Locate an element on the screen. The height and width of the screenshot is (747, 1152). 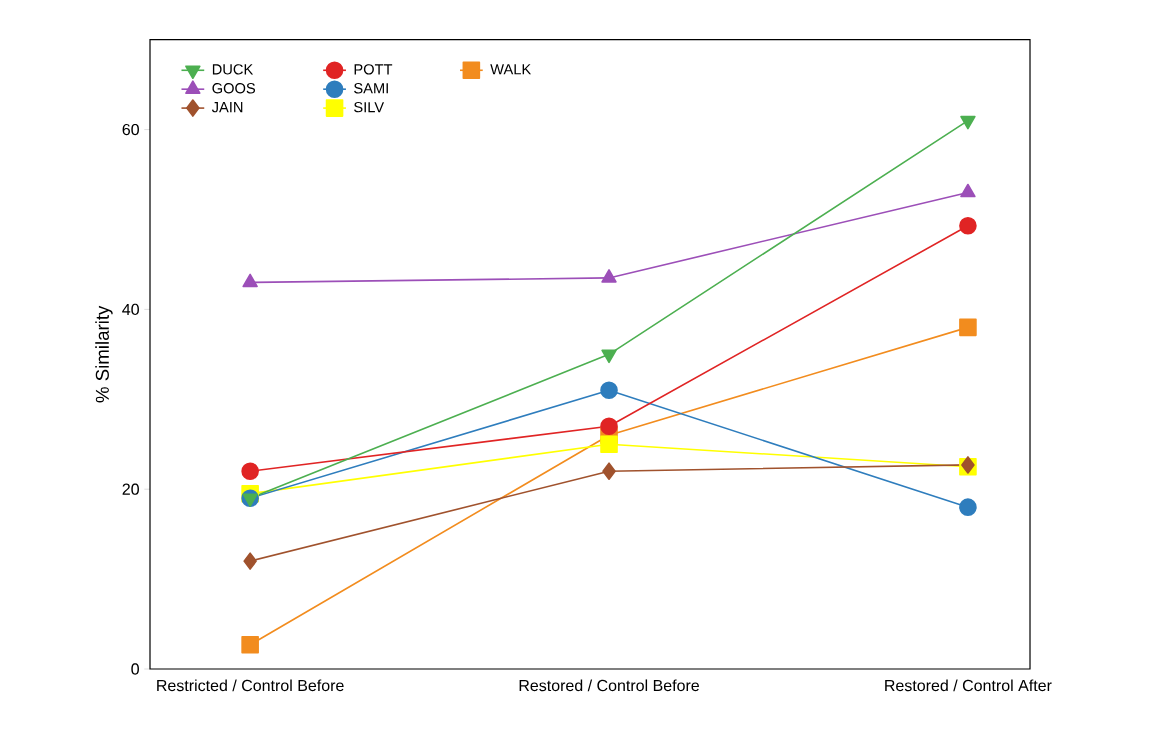
legend-label: WALK is located at coordinates (511, 69).